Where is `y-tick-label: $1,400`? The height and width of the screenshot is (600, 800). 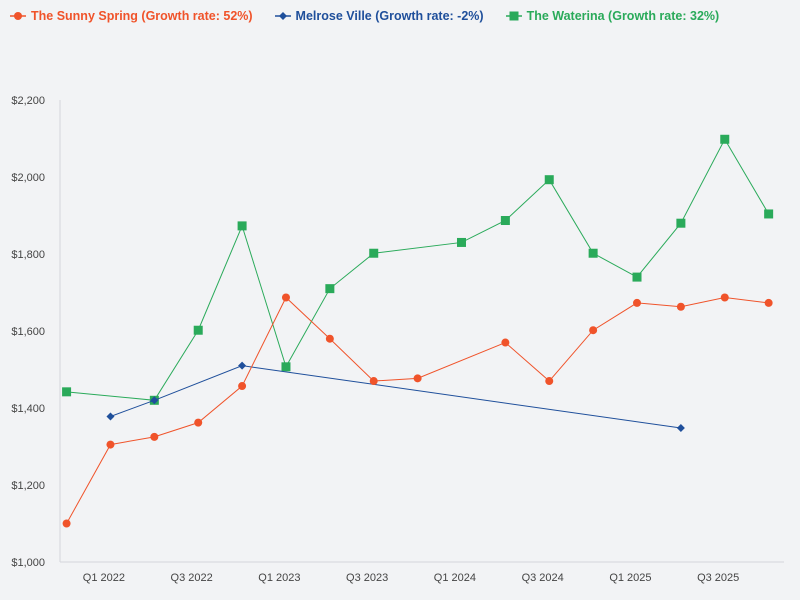
y-tick-label: $1,400 is located at coordinates (28, 409).